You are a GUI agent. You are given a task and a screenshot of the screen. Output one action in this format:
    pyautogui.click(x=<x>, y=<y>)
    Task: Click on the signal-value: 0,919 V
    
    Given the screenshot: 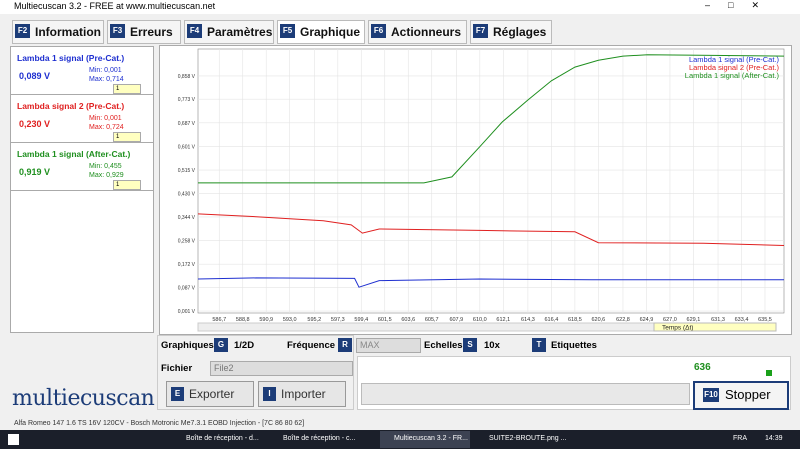 What is the action you would take?
    pyautogui.click(x=35, y=172)
    